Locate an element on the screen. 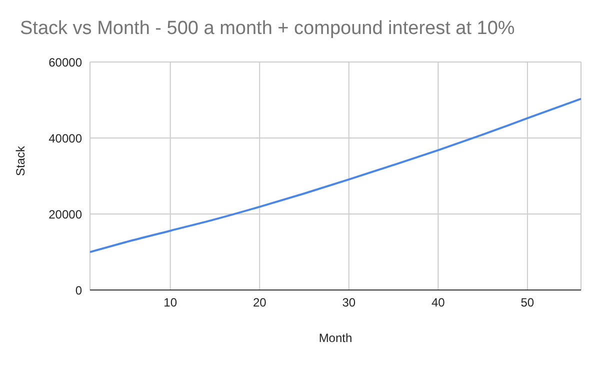  x-tick-label: 30 is located at coordinates (349, 303).